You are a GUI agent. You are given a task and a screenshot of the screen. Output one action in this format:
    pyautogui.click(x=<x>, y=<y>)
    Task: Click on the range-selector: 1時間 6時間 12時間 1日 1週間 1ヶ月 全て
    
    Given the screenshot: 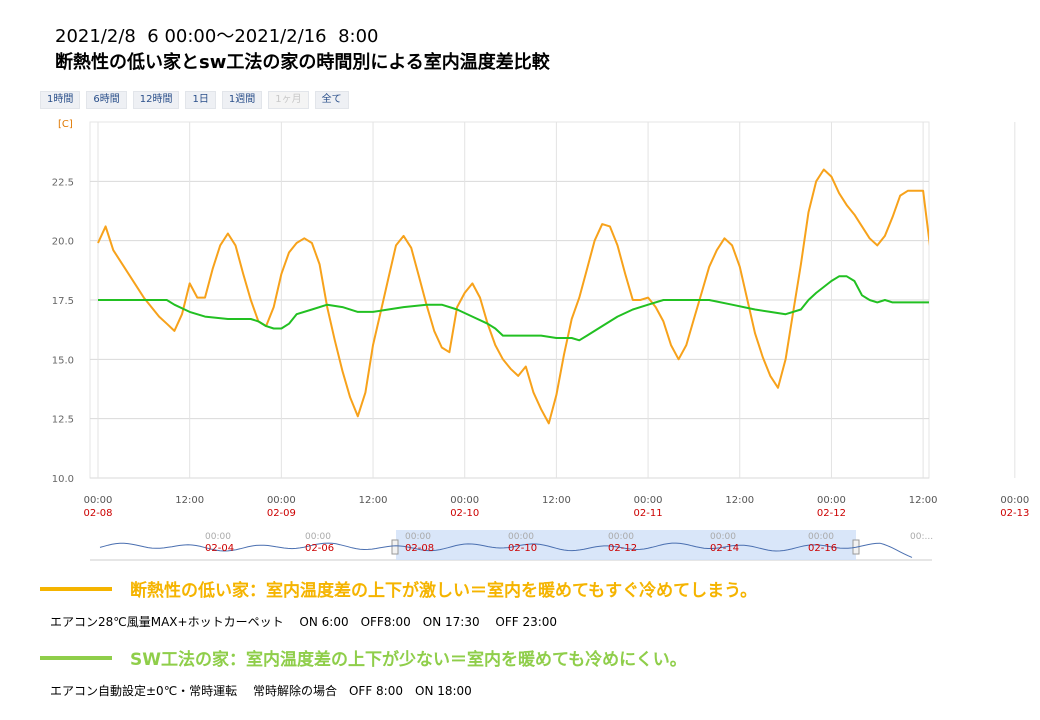 What is the action you would take?
    pyautogui.click(x=194, y=100)
    